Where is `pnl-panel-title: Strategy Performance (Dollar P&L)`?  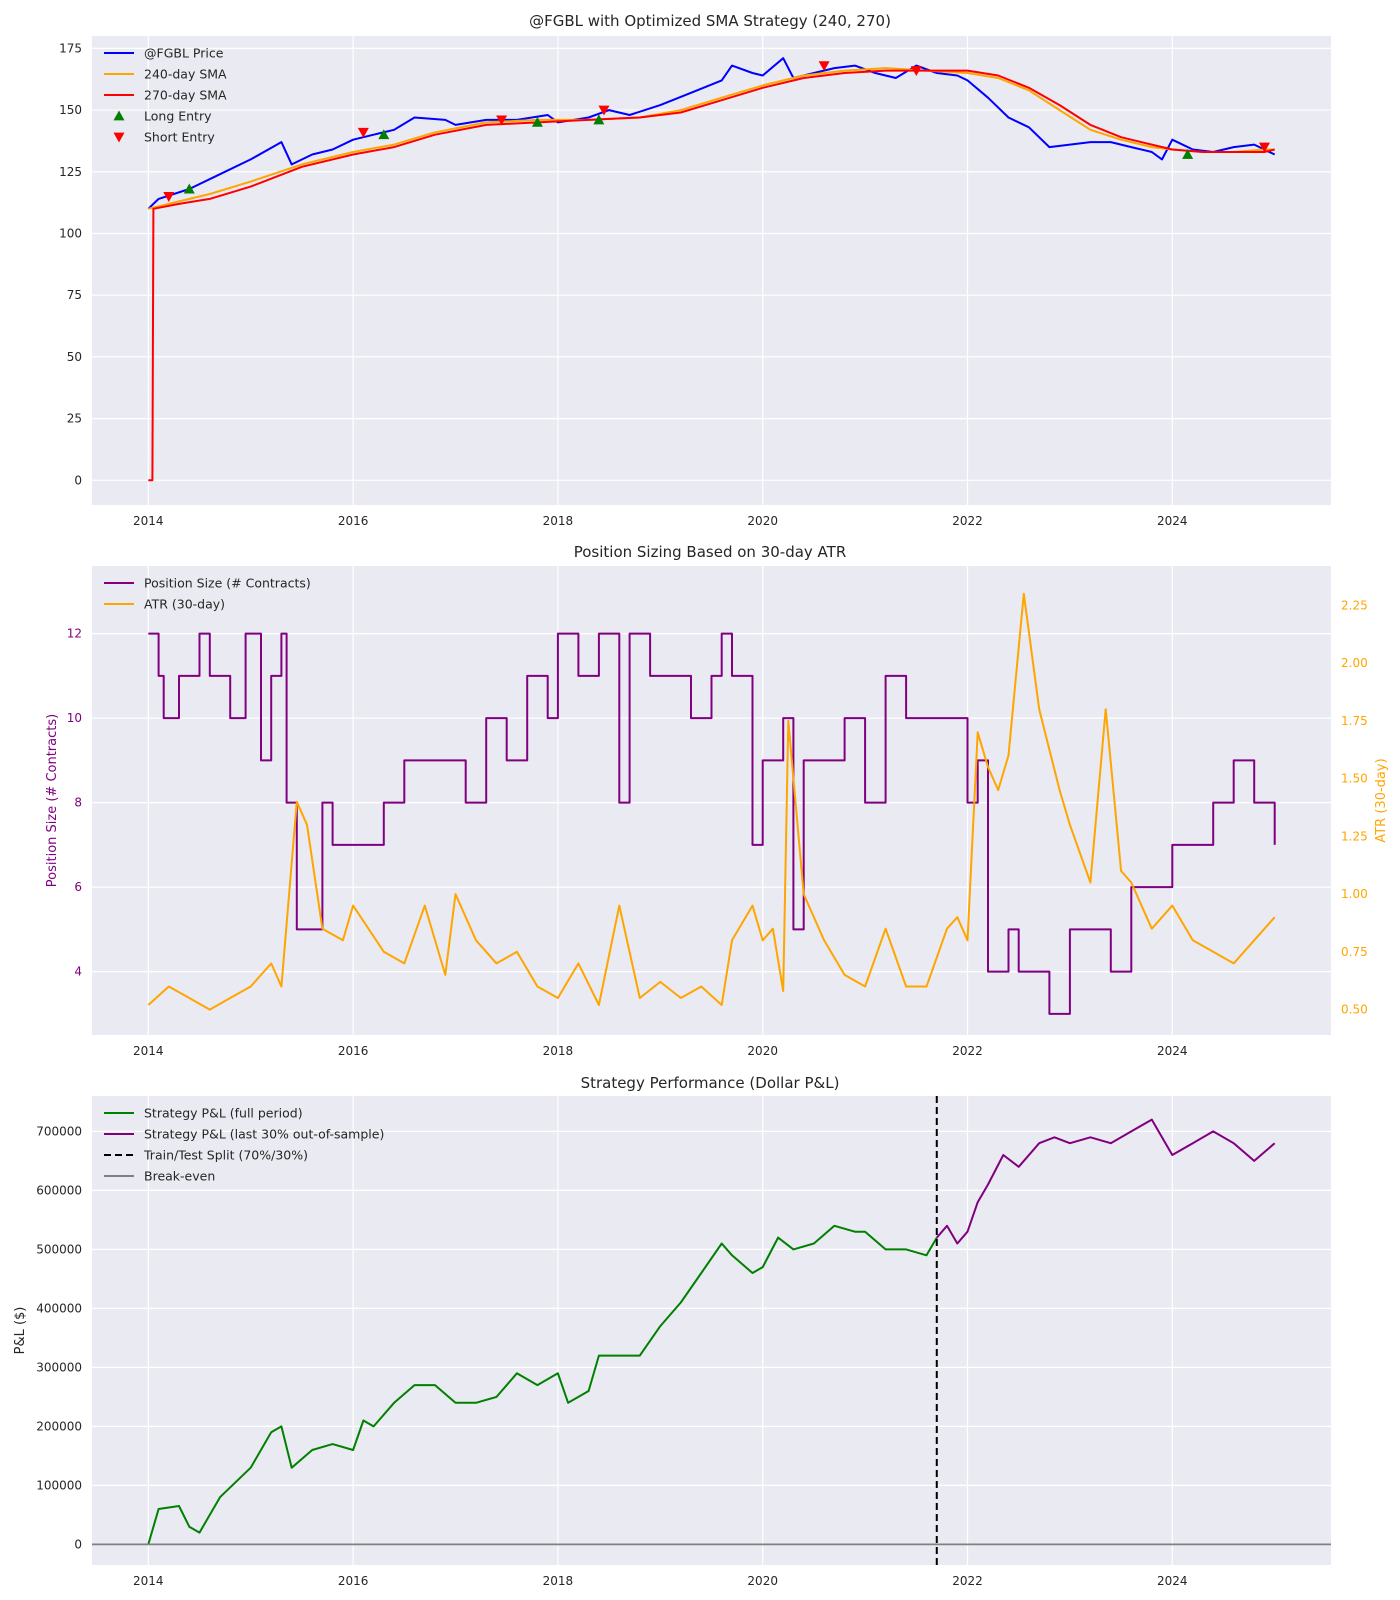
pnl-panel-title: Strategy Performance (Dollar P&L) is located at coordinates (710, 1083).